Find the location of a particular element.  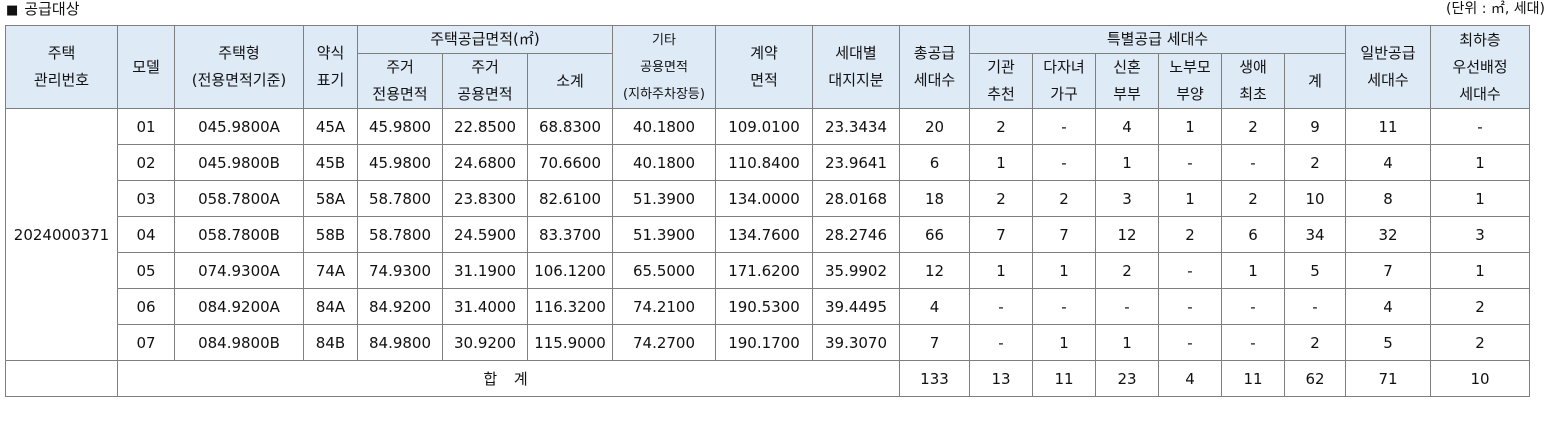

header-other-common: 기타 공용면적 (지하주차장등) is located at coordinates (664, 67).